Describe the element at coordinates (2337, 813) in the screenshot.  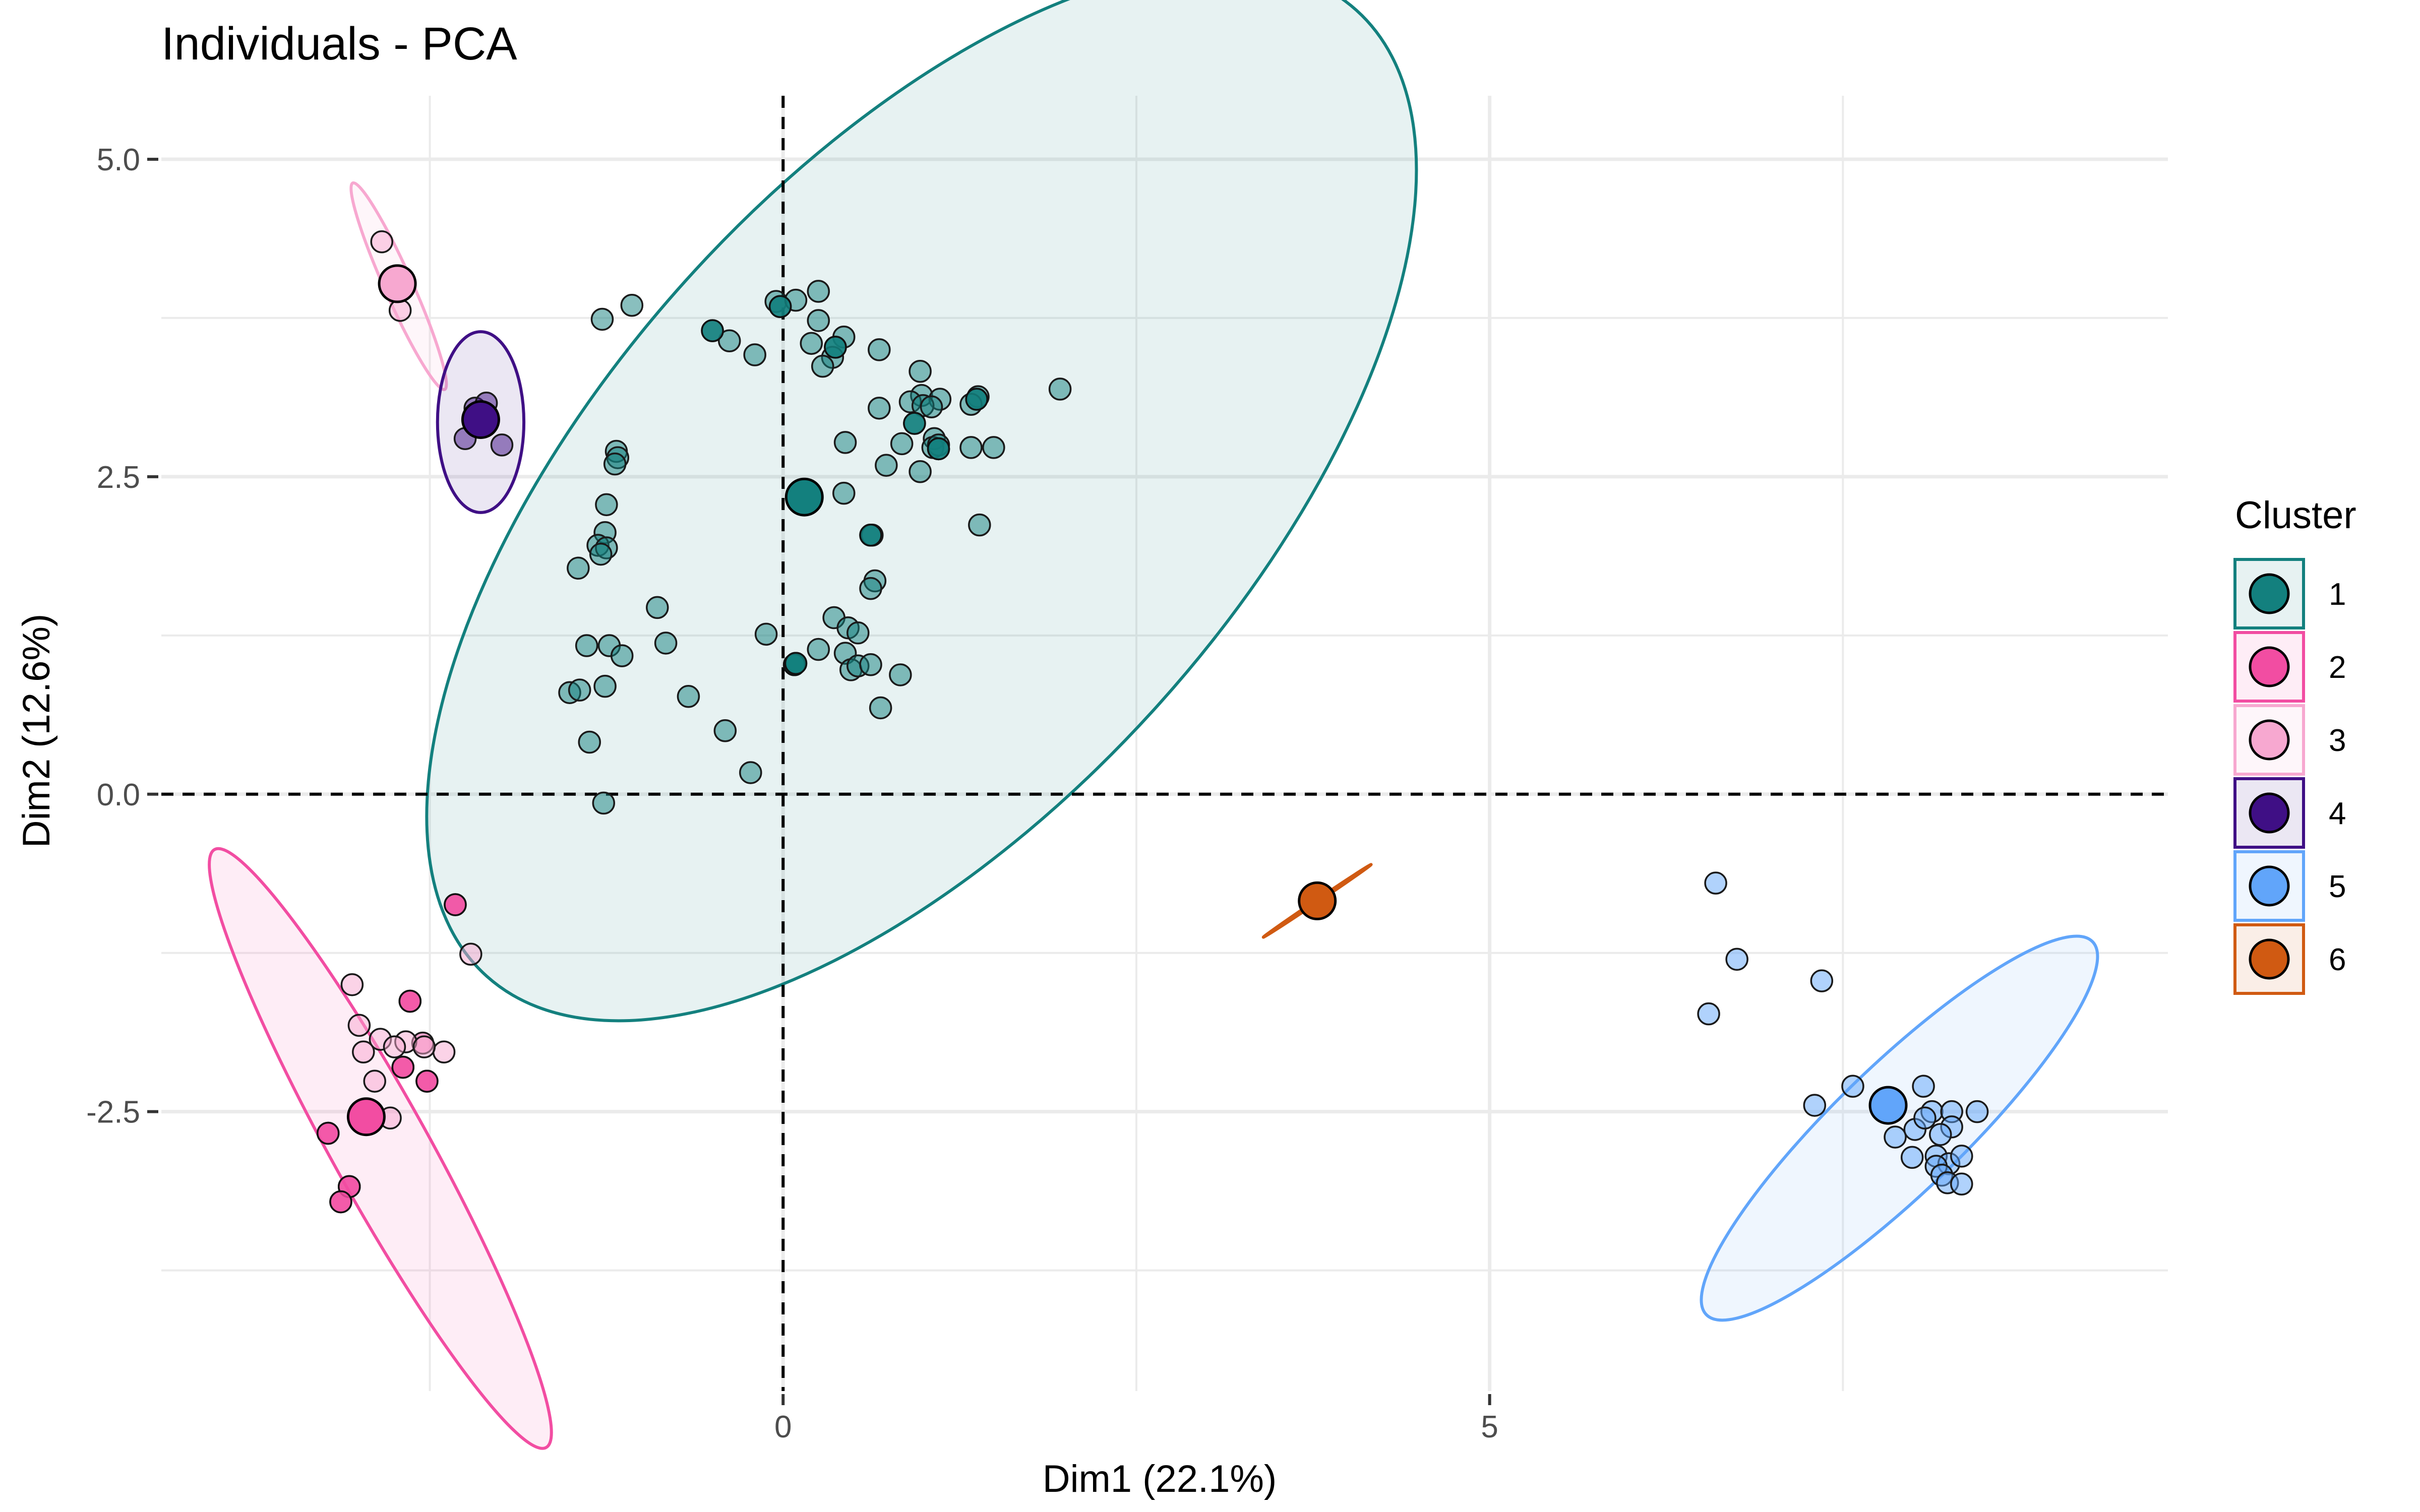
I see `legend-label-cluster-4: 4` at that location.